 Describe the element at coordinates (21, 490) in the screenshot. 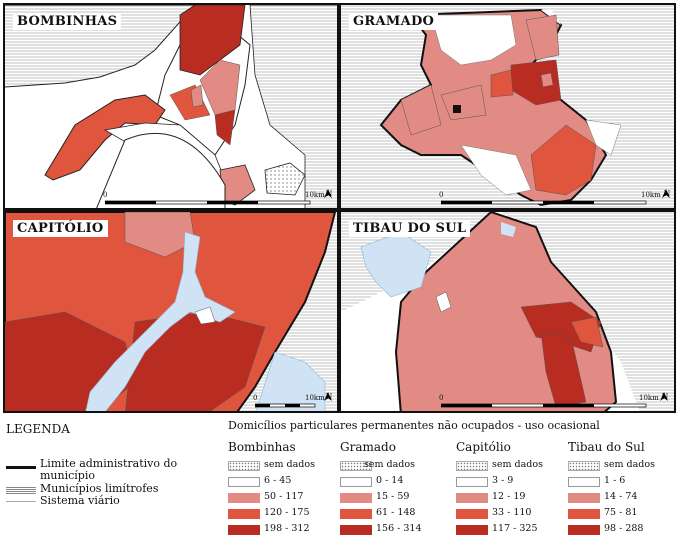

I see `hatch-icon` at that location.